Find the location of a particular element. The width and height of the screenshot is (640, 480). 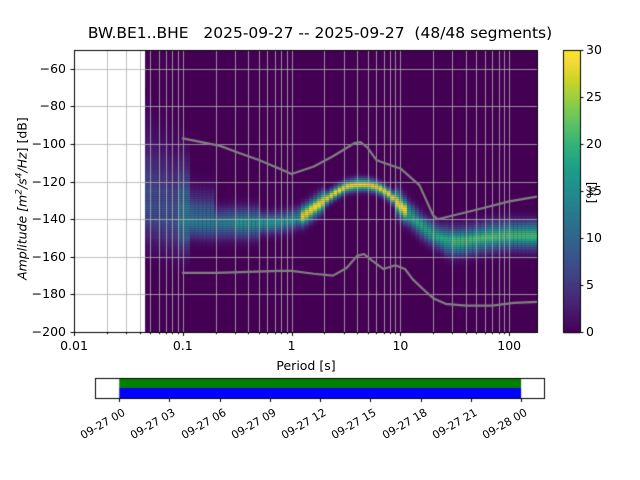

colorbar-tick-label: 25 is located at coordinates (594, 96).